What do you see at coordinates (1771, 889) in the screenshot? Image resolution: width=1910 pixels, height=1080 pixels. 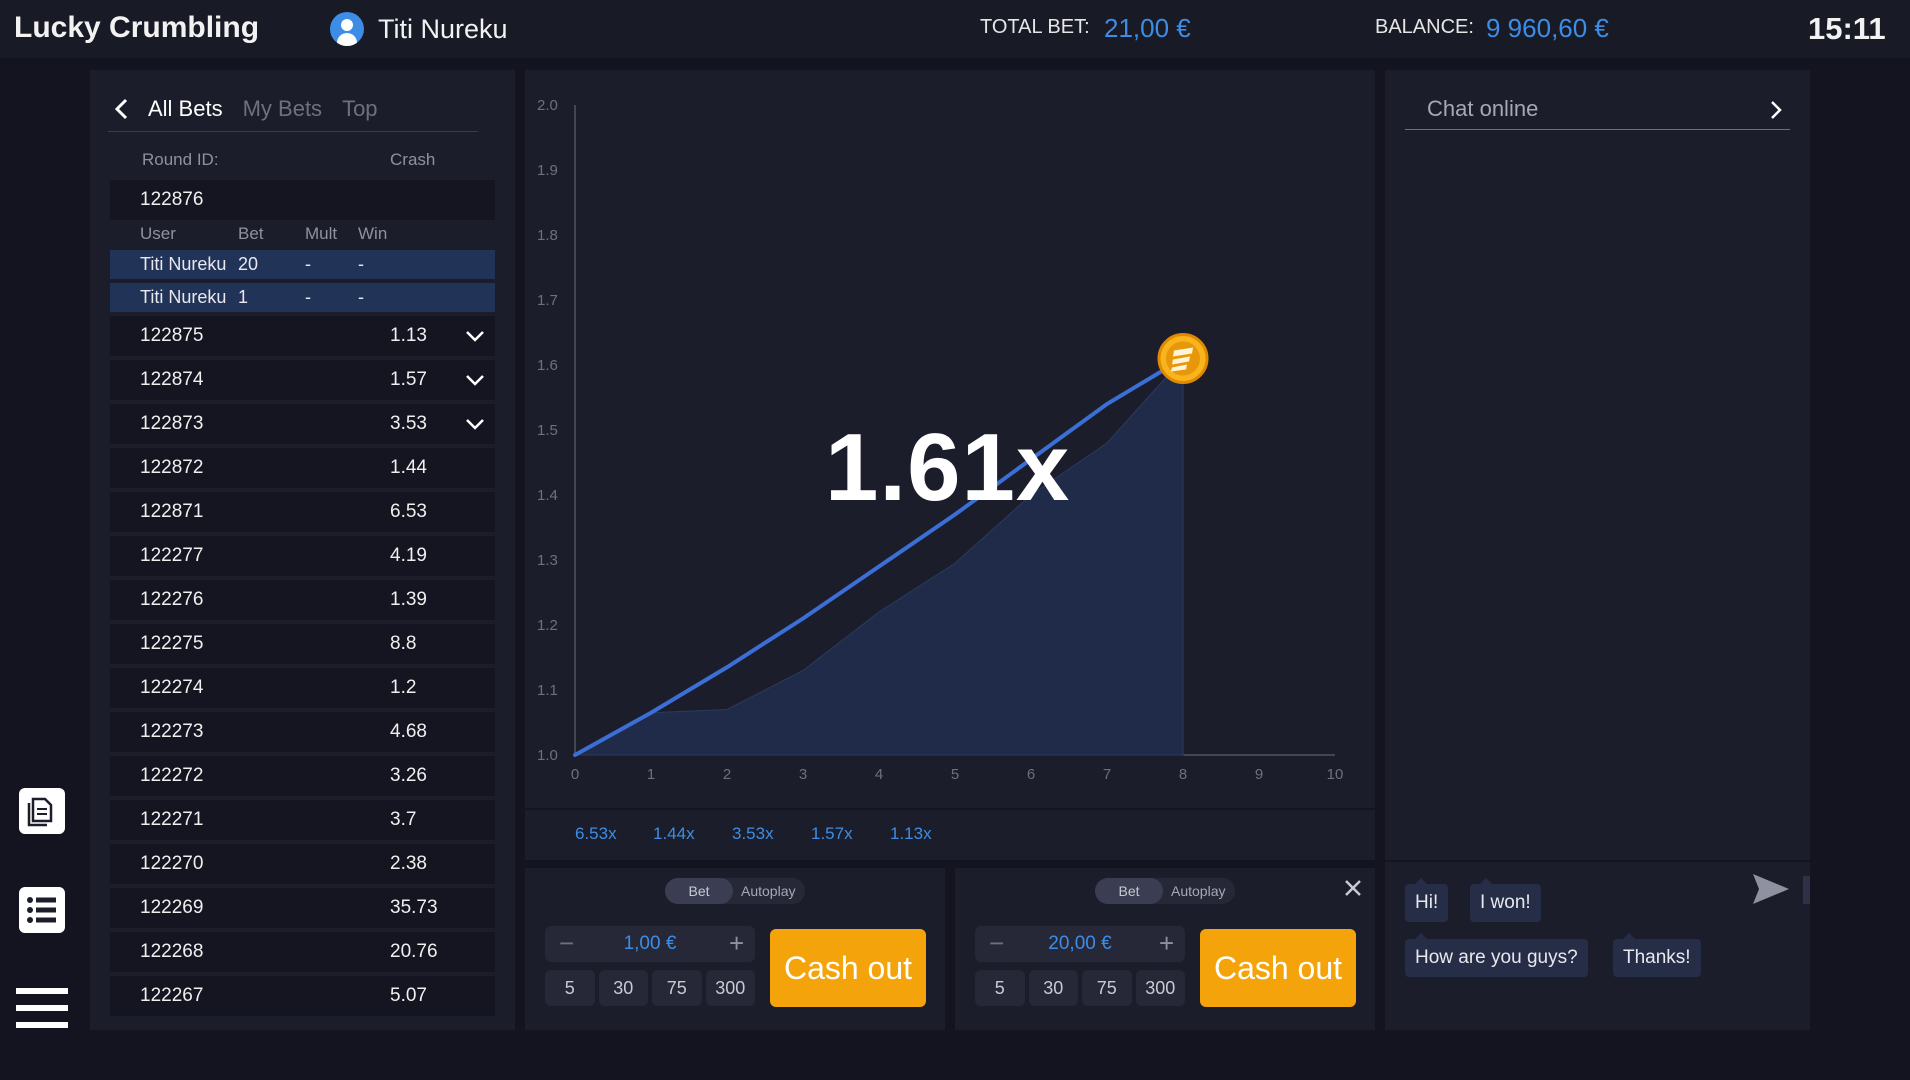 I see `send-icon` at bounding box center [1771, 889].